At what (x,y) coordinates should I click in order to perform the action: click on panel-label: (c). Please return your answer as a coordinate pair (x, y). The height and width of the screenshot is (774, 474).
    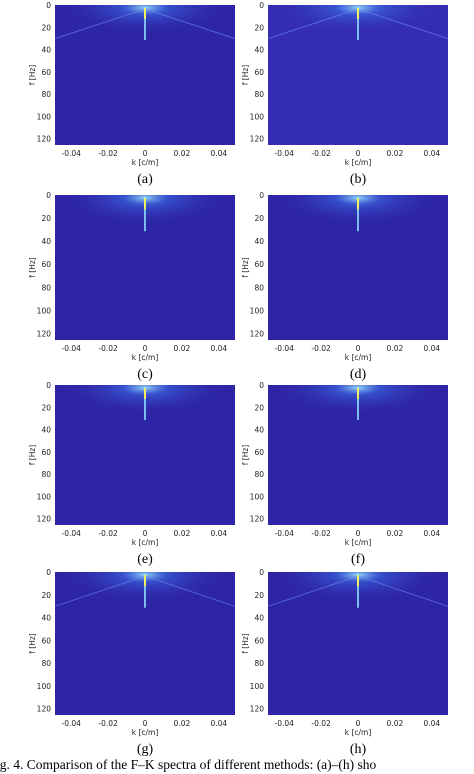
    Looking at the image, I should click on (145, 374).